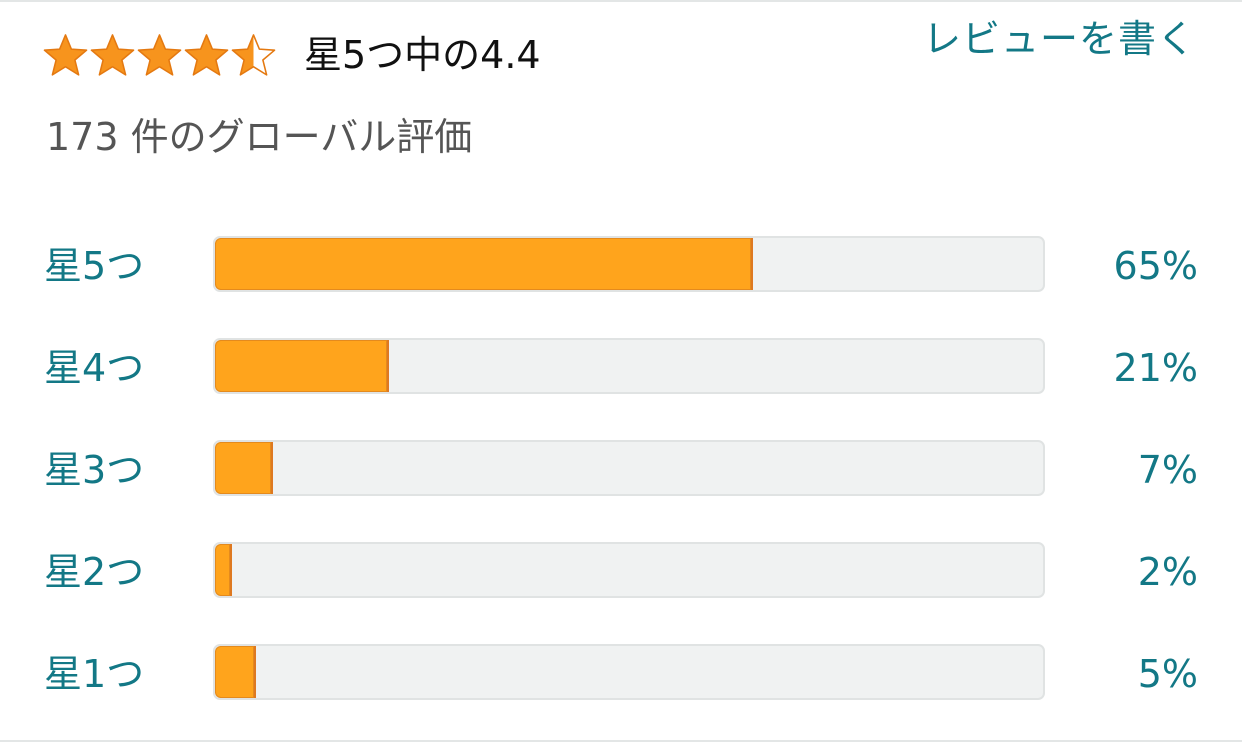 The image size is (1242, 744). Describe the element at coordinates (1059, 39) in the screenshot. I see `write-review-link: レビューを書く` at that location.